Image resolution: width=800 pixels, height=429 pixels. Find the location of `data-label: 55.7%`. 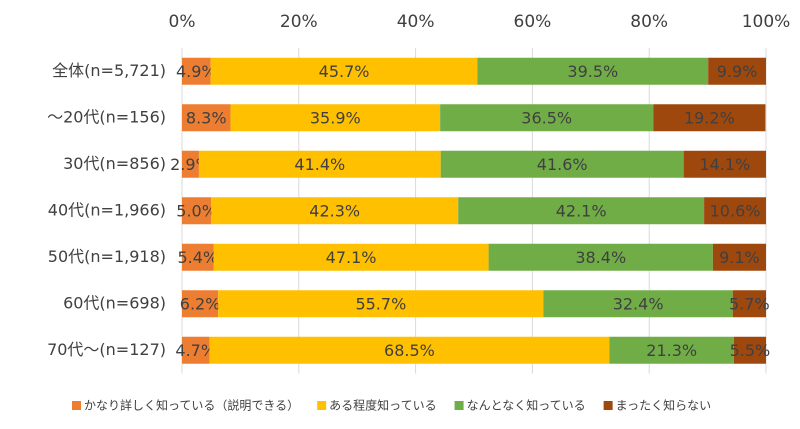

data-label: 55.7% is located at coordinates (380, 303).